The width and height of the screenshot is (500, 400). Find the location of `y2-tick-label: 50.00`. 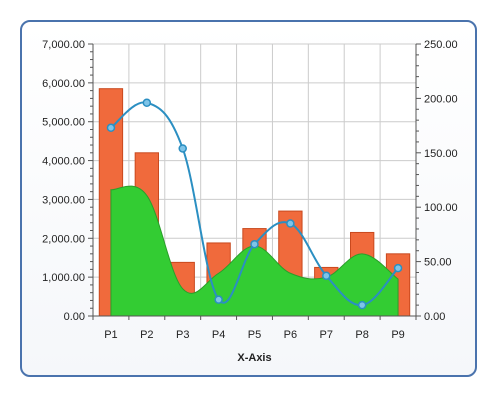

y2-tick-label: 50.00 is located at coordinates (438, 263).